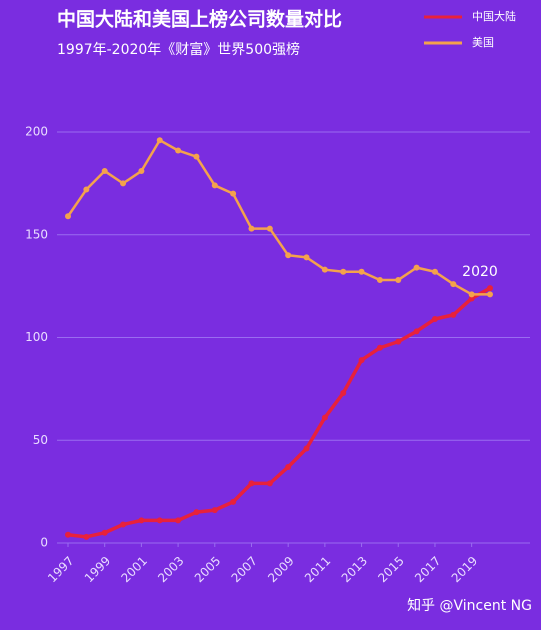 This screenshot has width=541, height=630. Describe the element at coordinates (199, 19) in the screenshot. I see `chart-title: 中国大陆和美国上榜公司数量对比` at that location.